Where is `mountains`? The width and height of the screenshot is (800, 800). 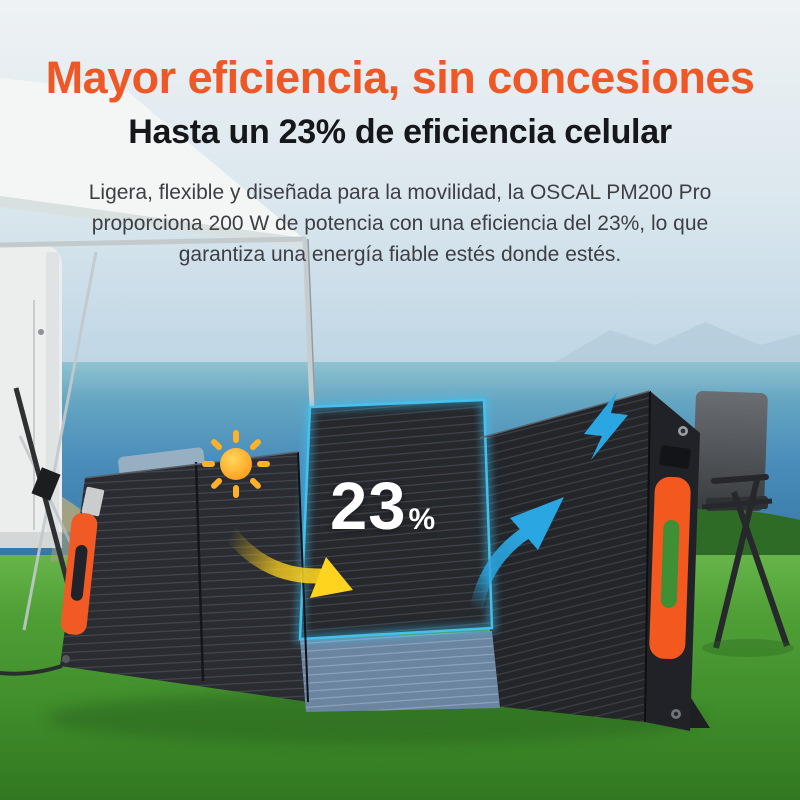
mountains is located at coordinates (677, 342).